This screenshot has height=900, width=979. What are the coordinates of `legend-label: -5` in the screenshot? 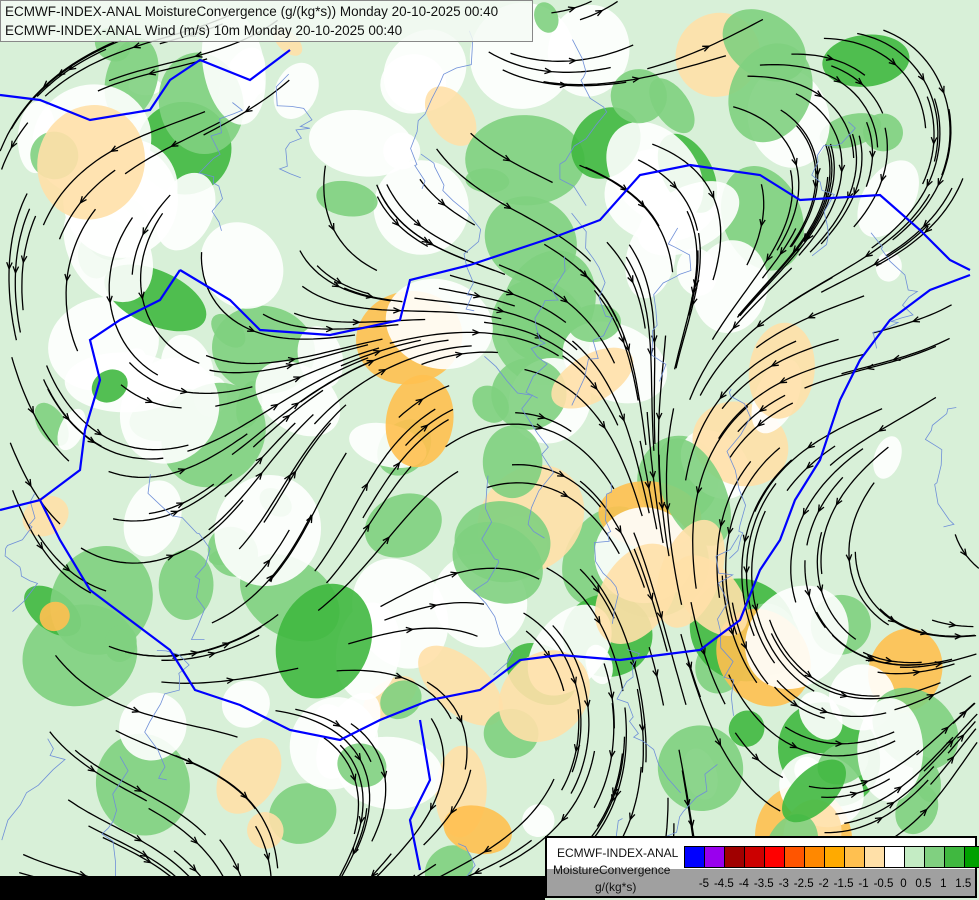 It's located at (704, 884).